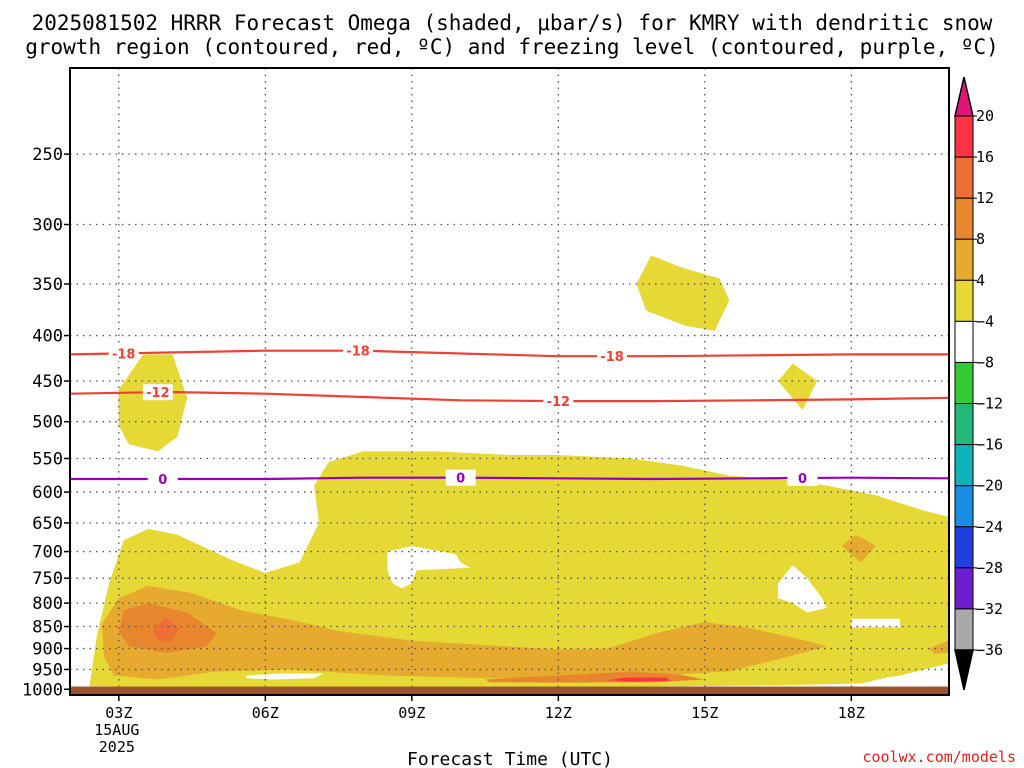 This screenshot has width=1024, height=768. What do you see at coordinates (980, 239) in the screenshot?
I see `colorbar-label-8: 8` at bounding box center [980, 239].